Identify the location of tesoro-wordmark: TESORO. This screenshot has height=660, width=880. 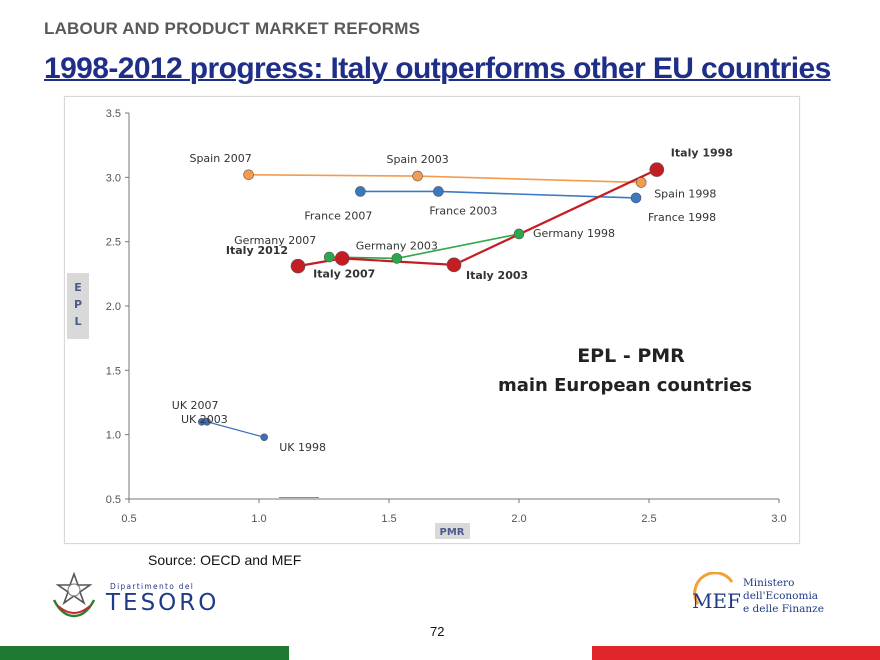
(163, 603).